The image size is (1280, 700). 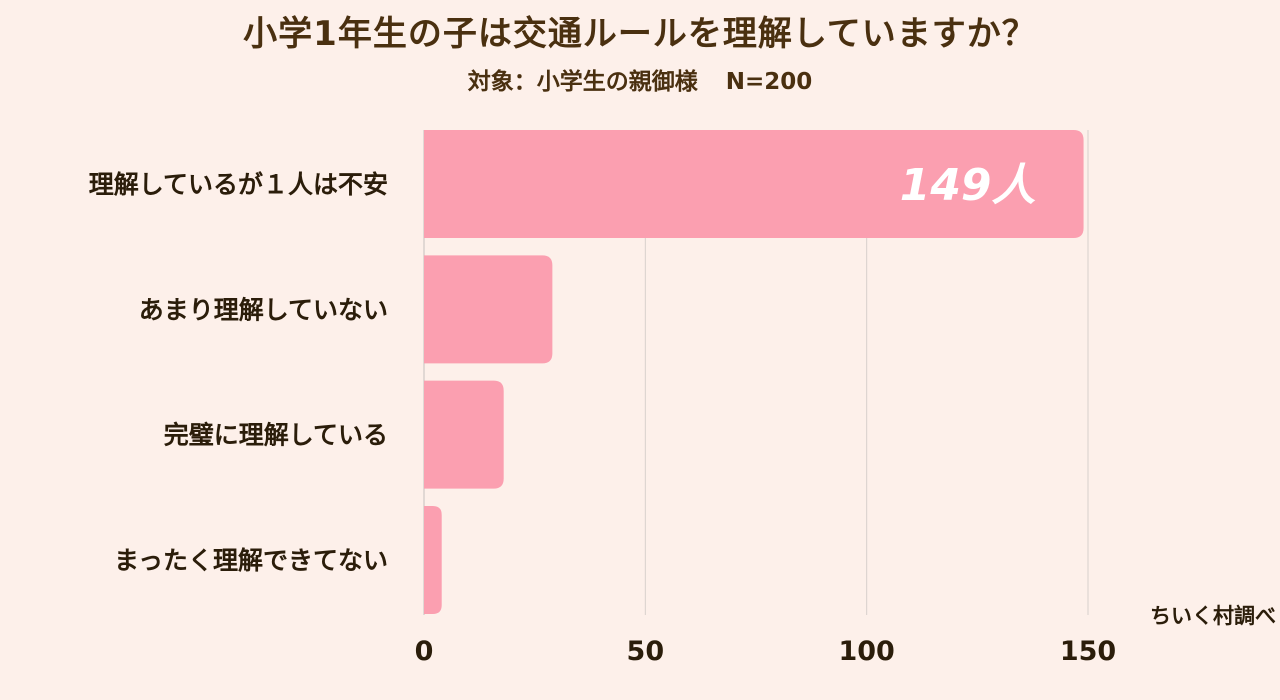 I want to click on category-label: 理解しているが１人は不安, so click(x=238, y=184).